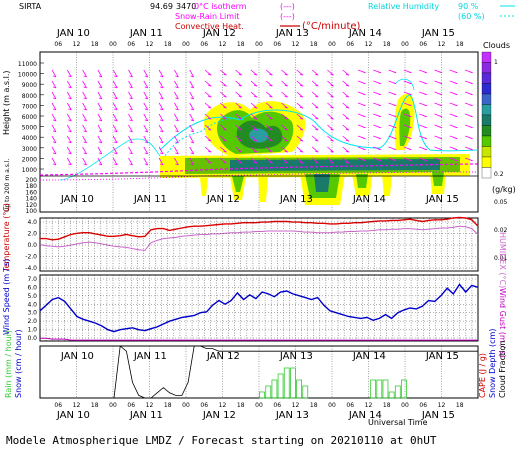 The height and width of the screenshot is (450, 528). What do you see at coordinates (29, 149) in the screenshot?
I see `cloud-ytick: 3000` at bounding box center [29, 149].